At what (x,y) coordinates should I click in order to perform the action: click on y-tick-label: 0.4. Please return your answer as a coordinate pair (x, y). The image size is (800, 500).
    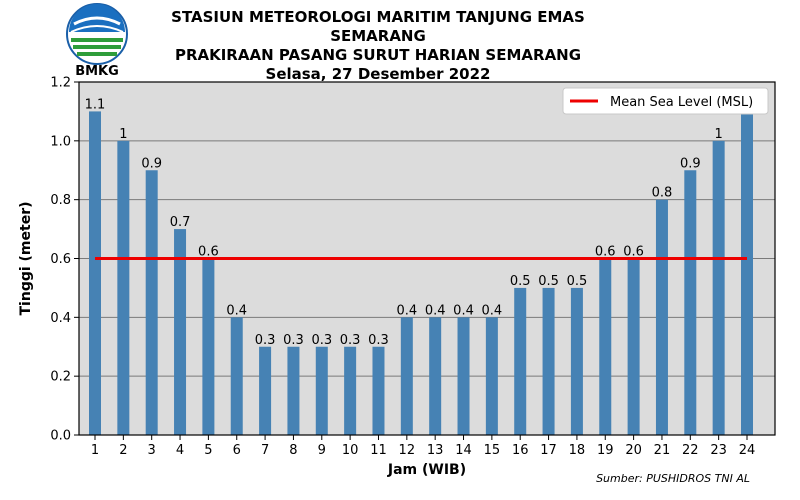
    Looking at the image, I should click on (60, 318).